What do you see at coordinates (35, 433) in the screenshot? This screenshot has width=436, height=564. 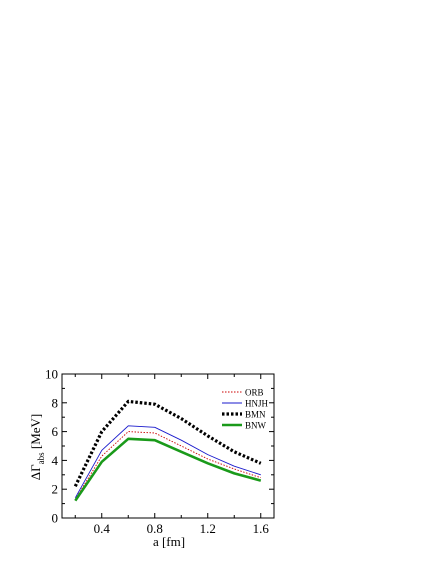 I see `y-axis-label-suffix: [MeV]` at bounding box center [35, 433].